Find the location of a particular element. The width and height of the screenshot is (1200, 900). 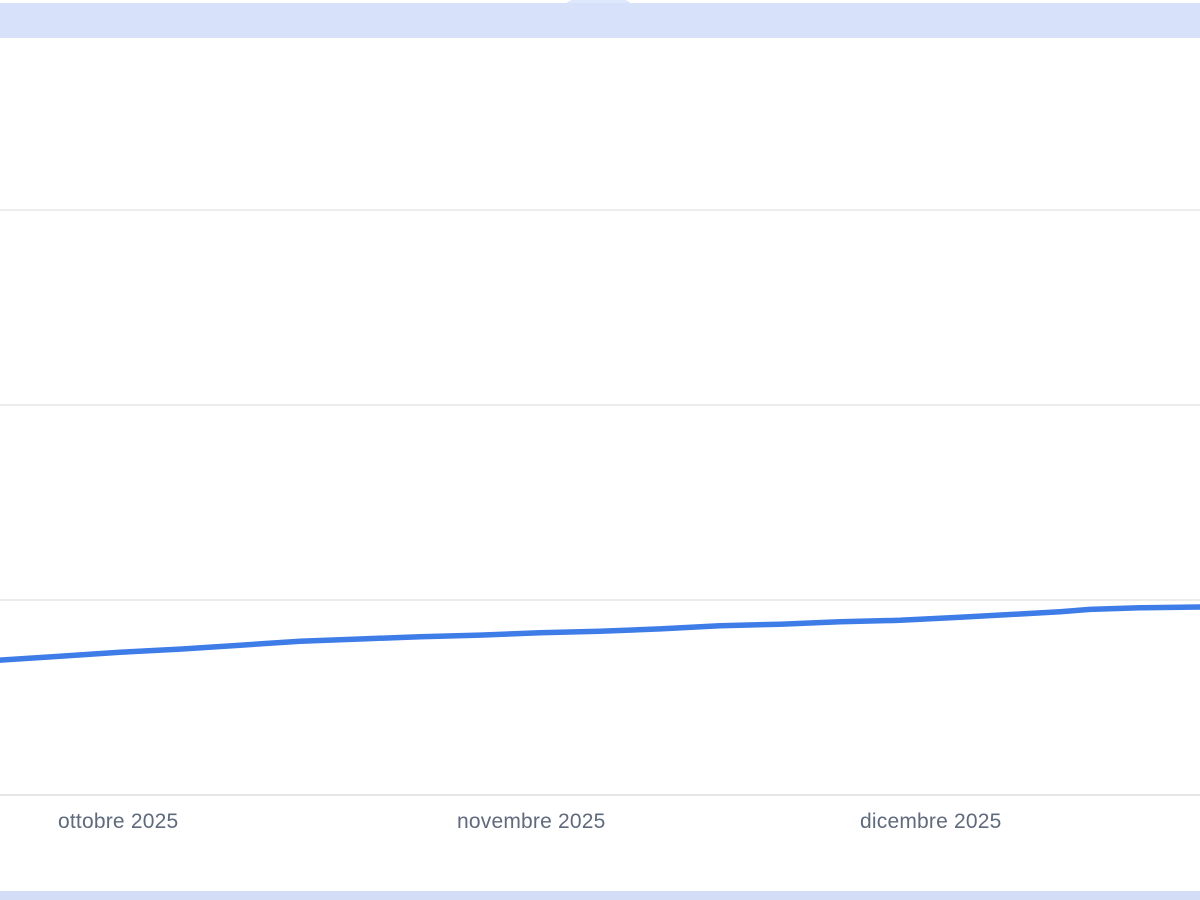

top-highlight-band is located at coordinates (600, 20).